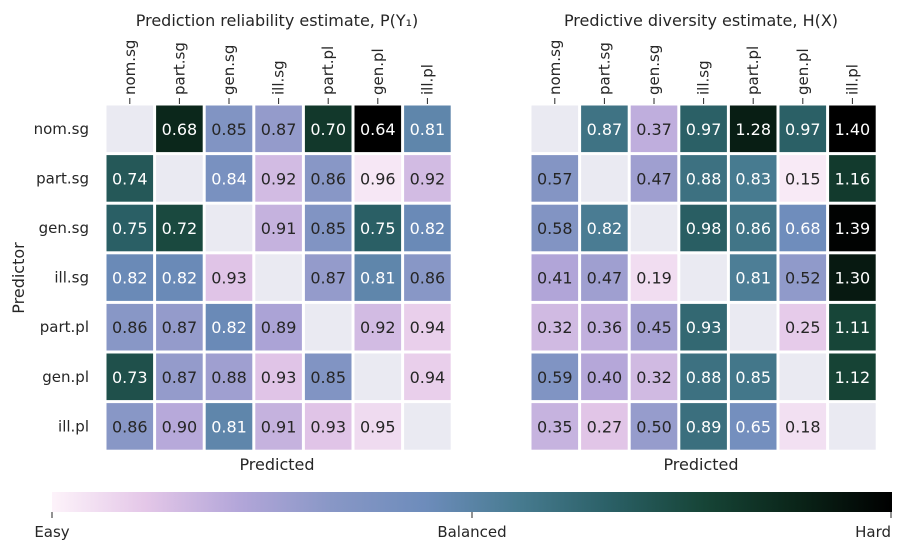 This screenshot has width=920, height=550. Describe the element at coordinates (378, 178) in the screenshot. I see `cell-part.sg-gen.pl-label: 0.96` at that location.